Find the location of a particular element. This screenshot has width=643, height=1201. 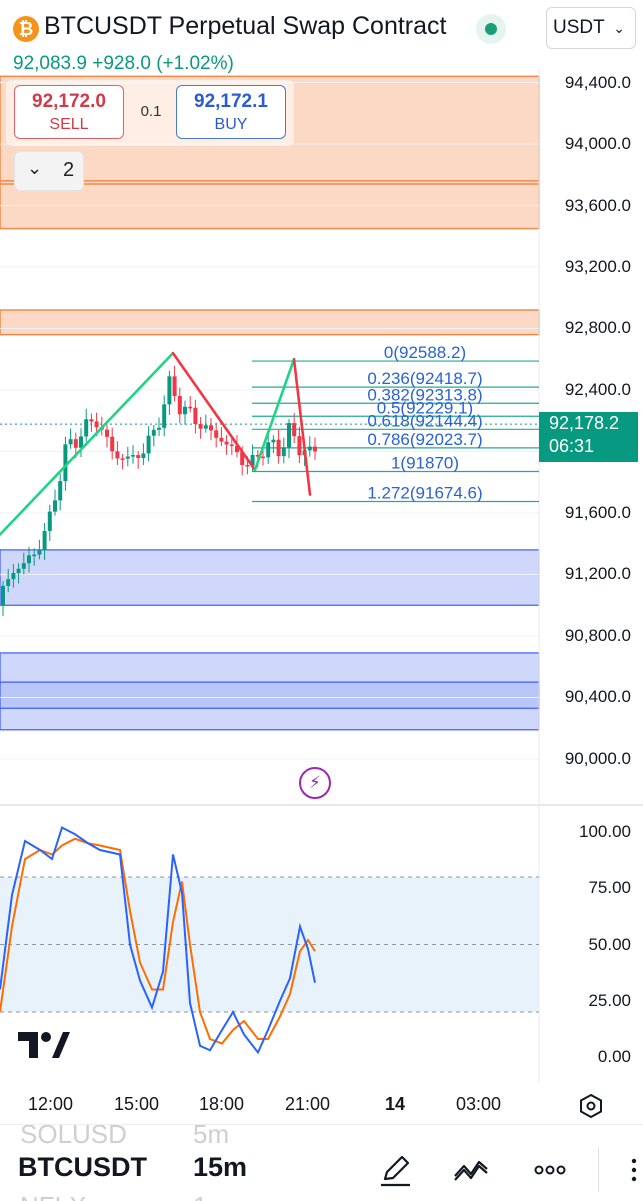

interval-picker-prev: 5m is located at coordinates (211, 1136).